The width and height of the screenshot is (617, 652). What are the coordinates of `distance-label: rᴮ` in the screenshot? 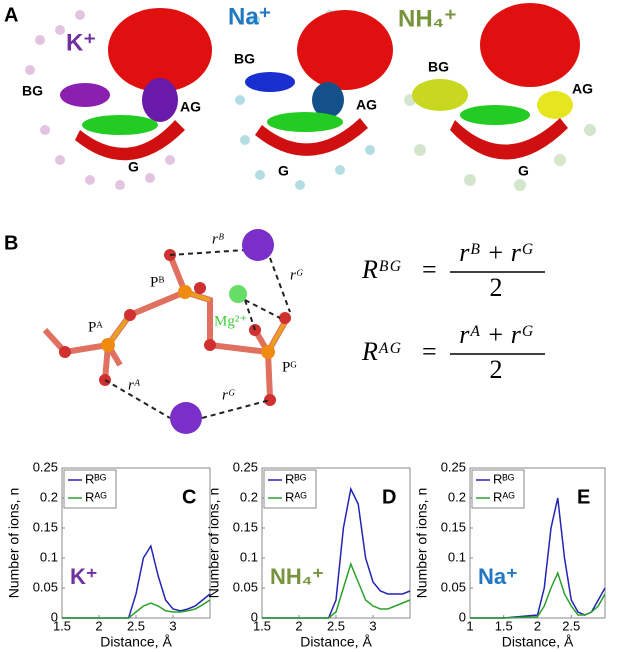 It's located at (218, 239).